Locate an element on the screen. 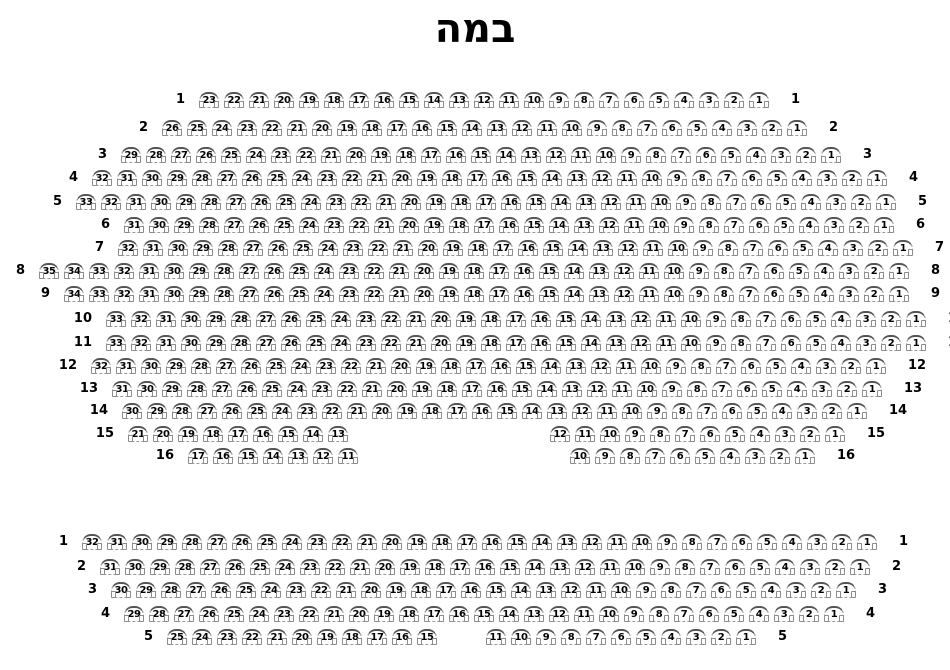  seat-lower-r2-18: 18 is located at coordinates (435, 567).